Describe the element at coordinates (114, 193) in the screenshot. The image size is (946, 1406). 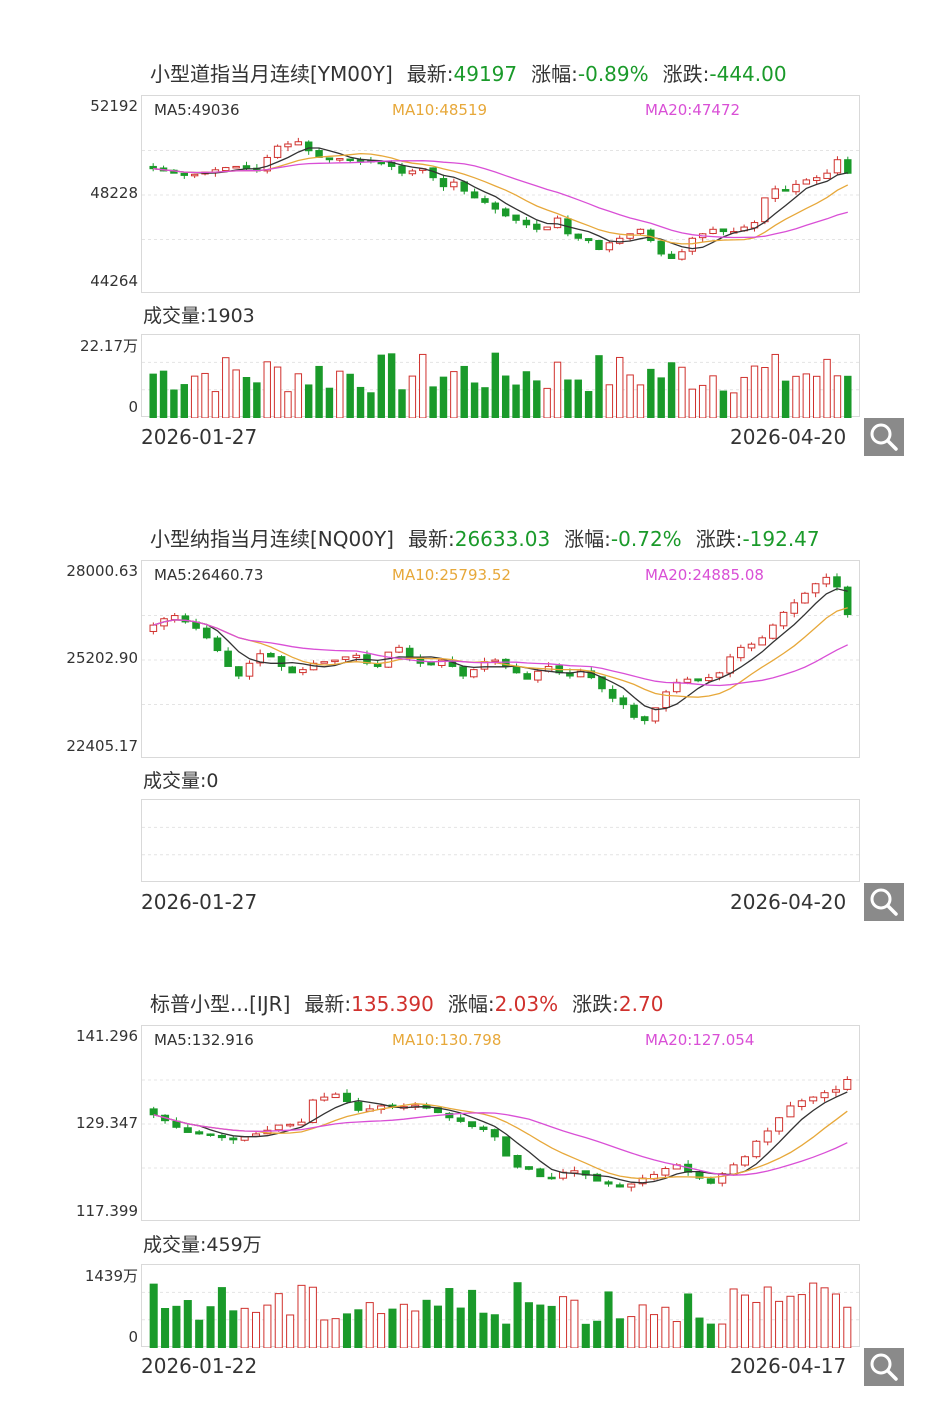
I see `y-tick-label: 48228` at that location.